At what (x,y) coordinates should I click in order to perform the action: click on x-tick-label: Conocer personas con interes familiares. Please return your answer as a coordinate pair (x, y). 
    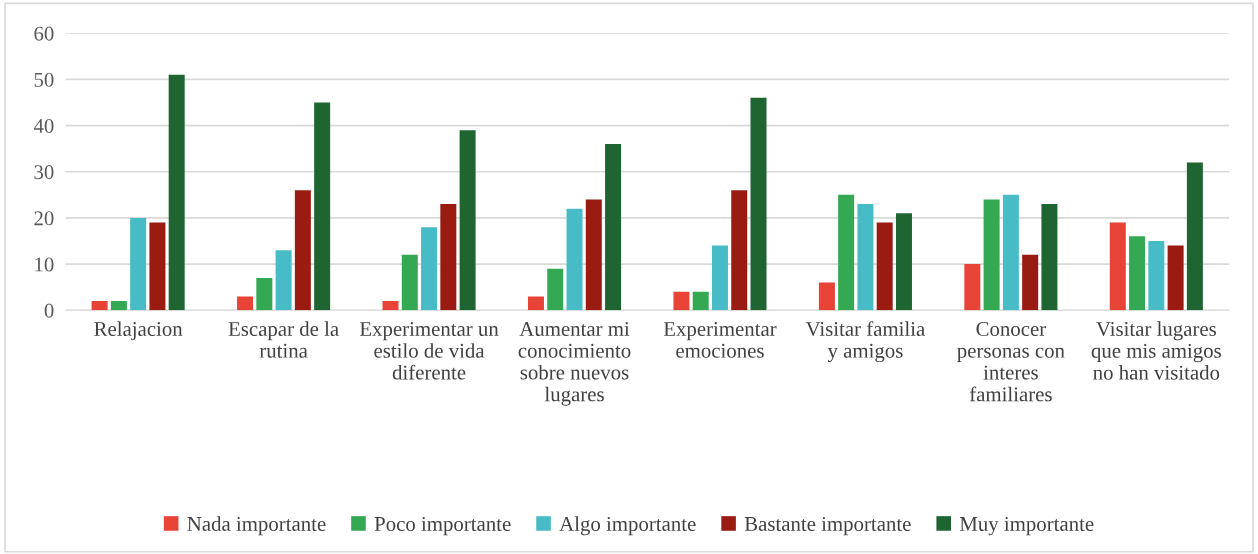
    Looking at the image, I should click on (1011, 362).